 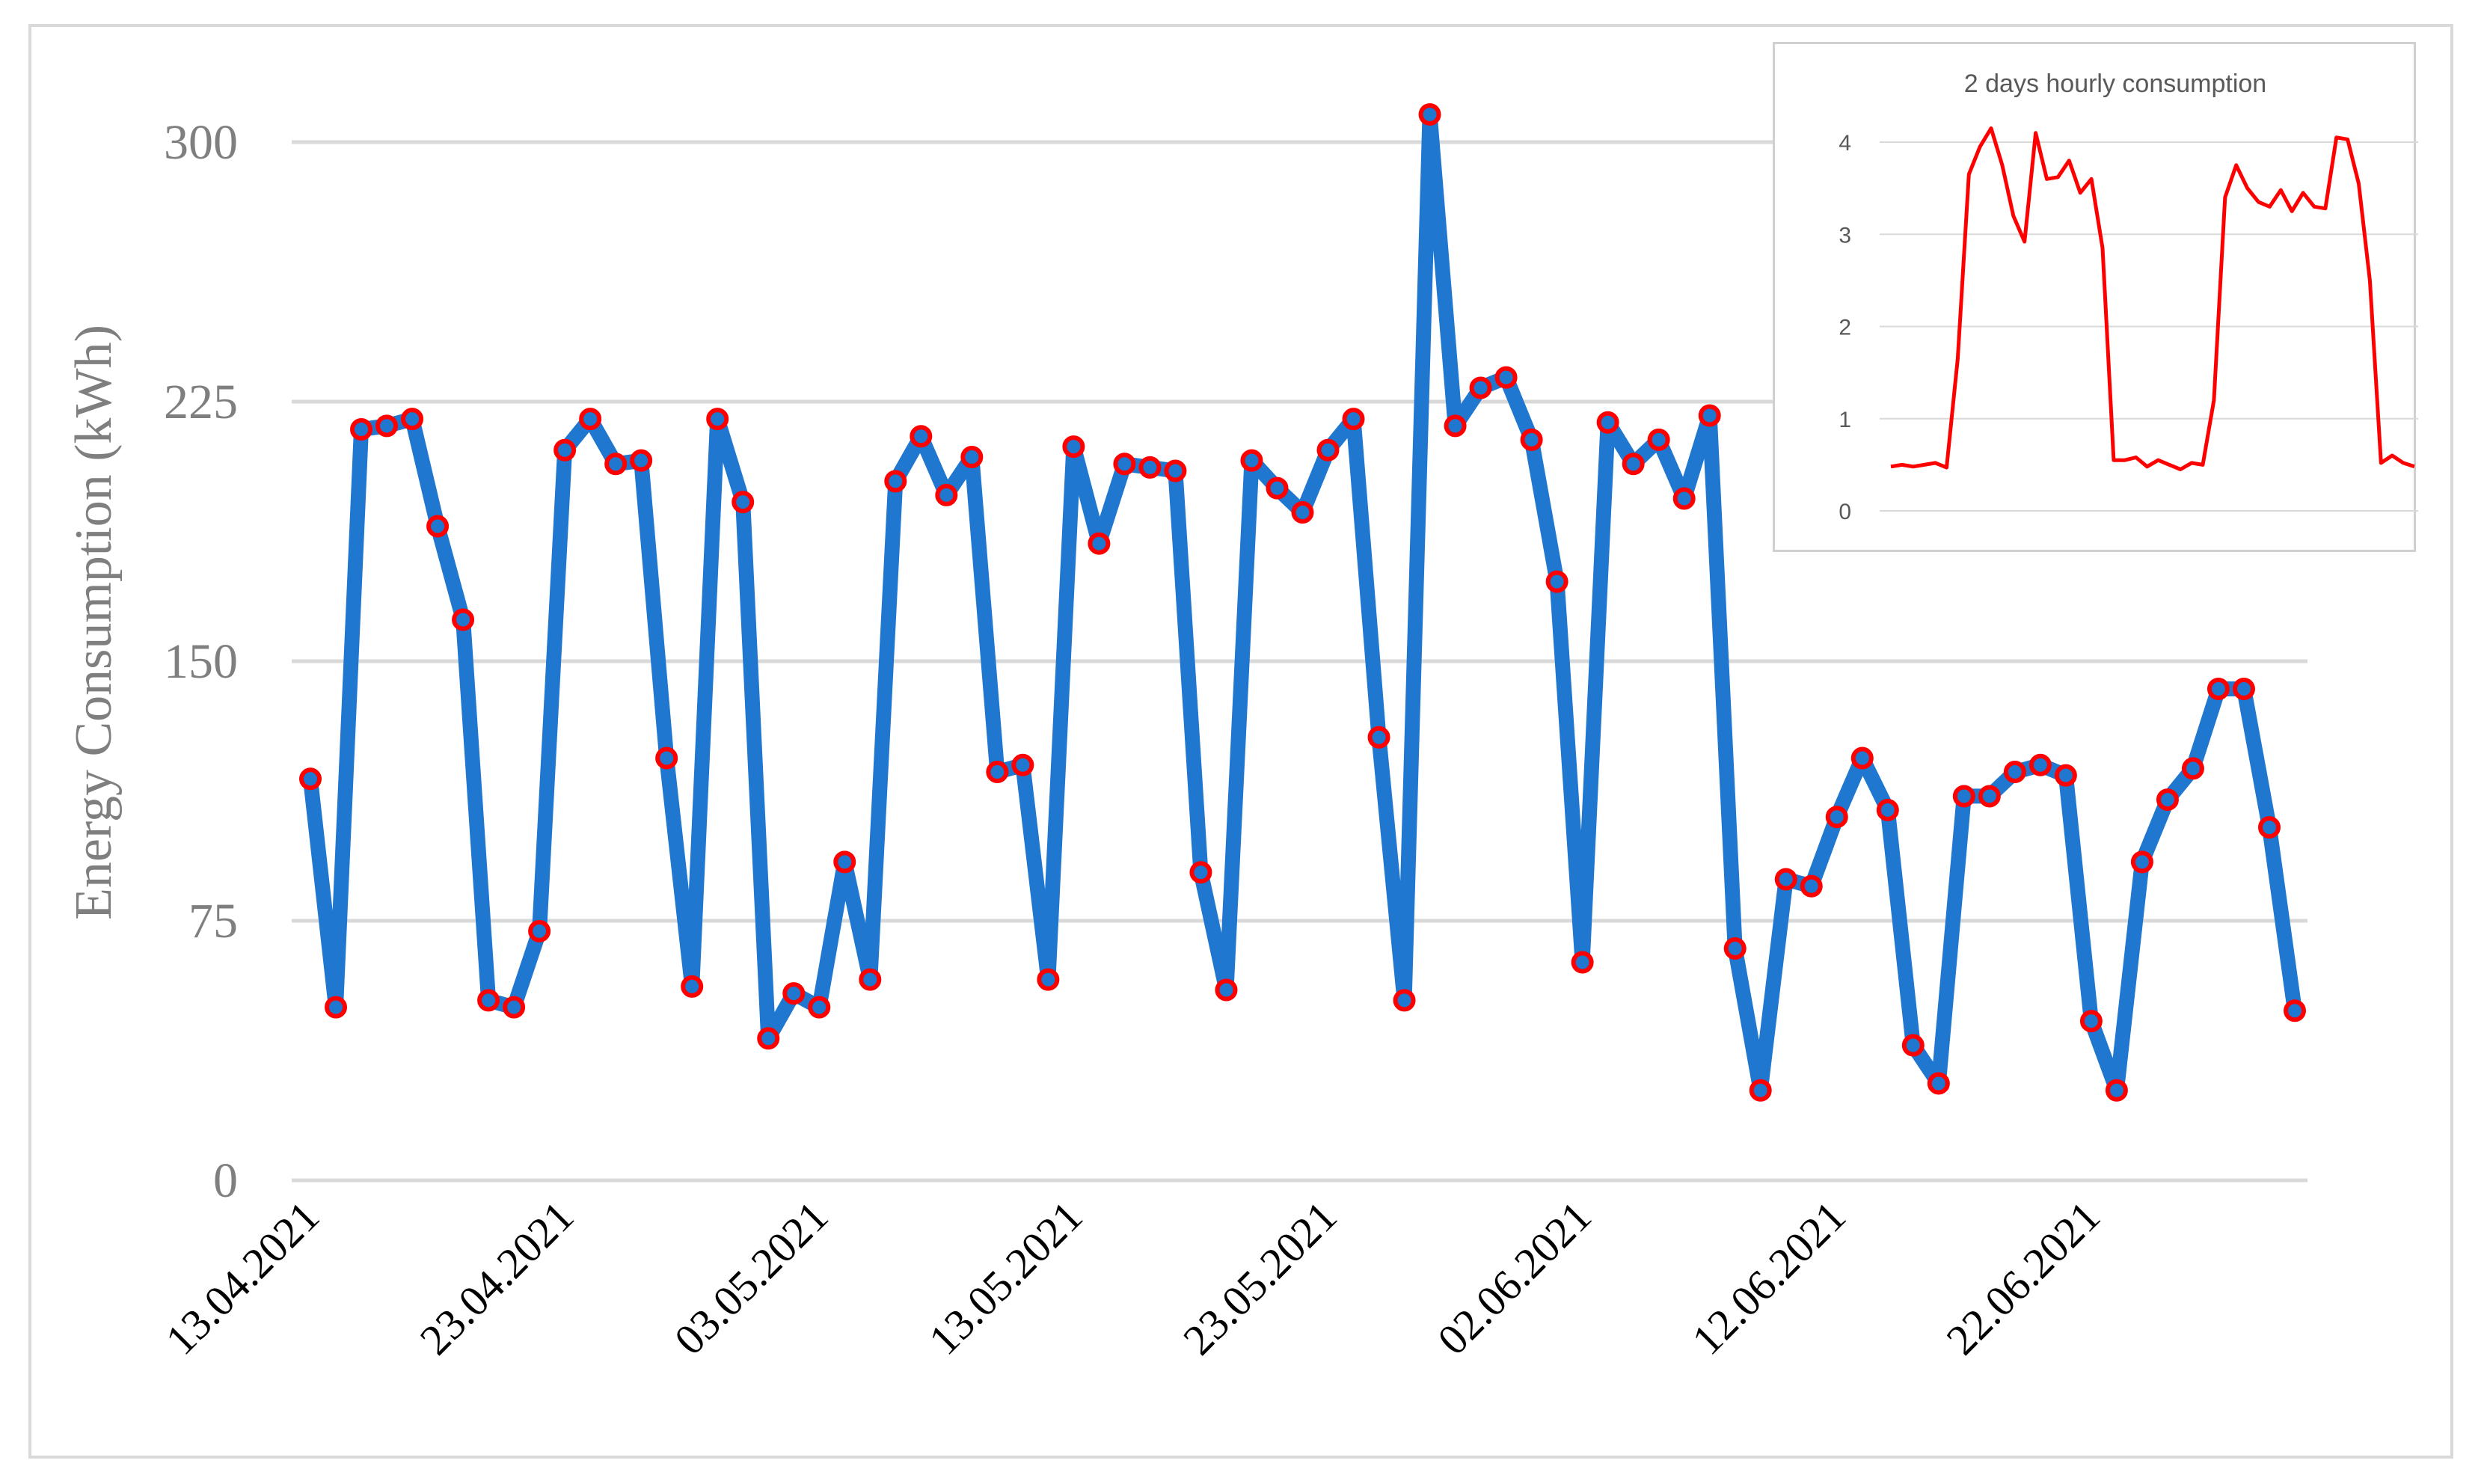 What do you see at coordinates (2024, 1278) in the screenshot?
I see `main-x-tick-label: 22.06.2021` at bounding box center [2024, 1278].